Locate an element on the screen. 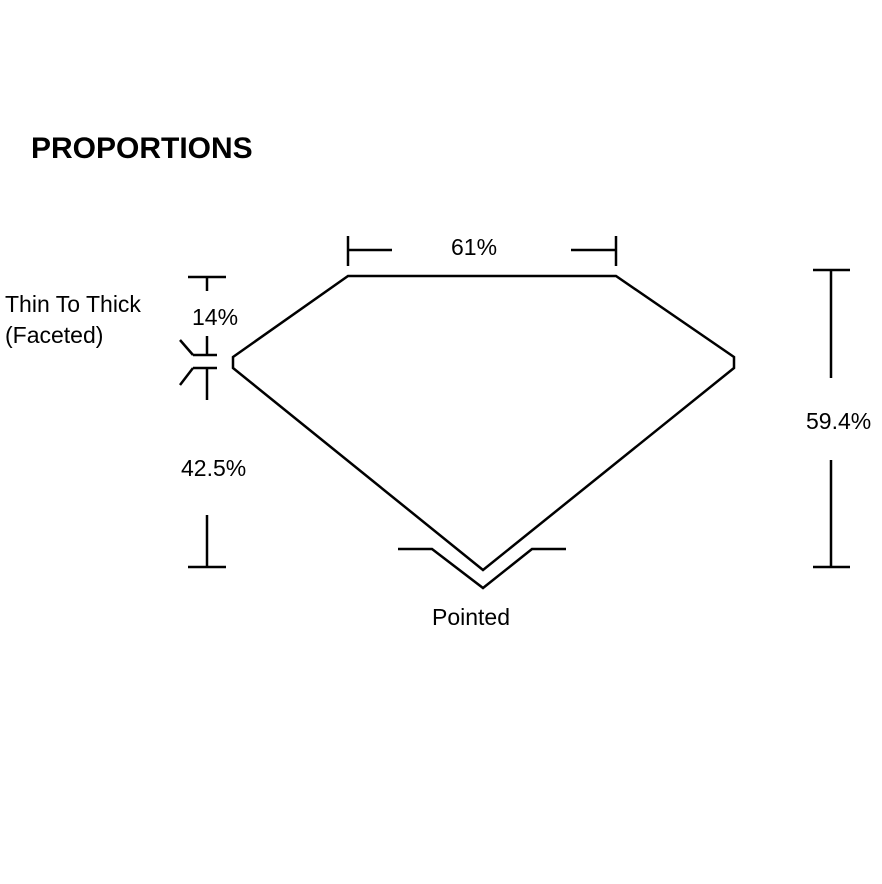  girdle-label-line2: (Faceted) is located at coordinates (54, 335).